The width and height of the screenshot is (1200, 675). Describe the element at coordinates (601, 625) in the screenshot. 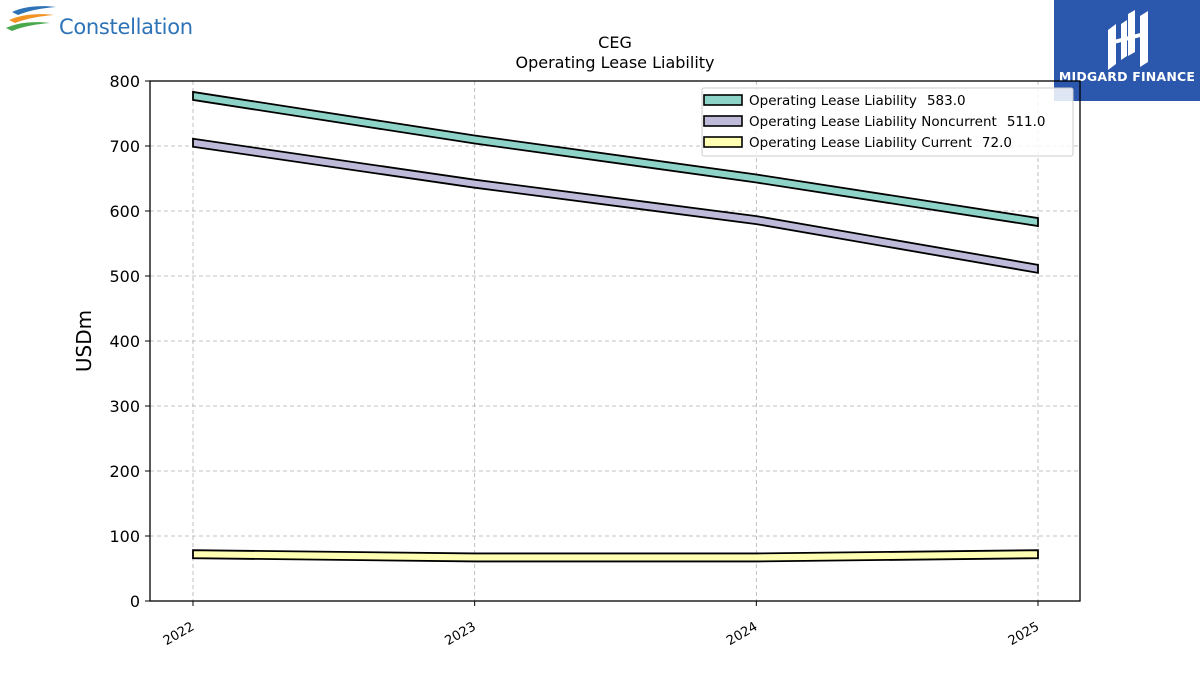

I see `x-axis: 2022 2023 2024 2025` at that location.